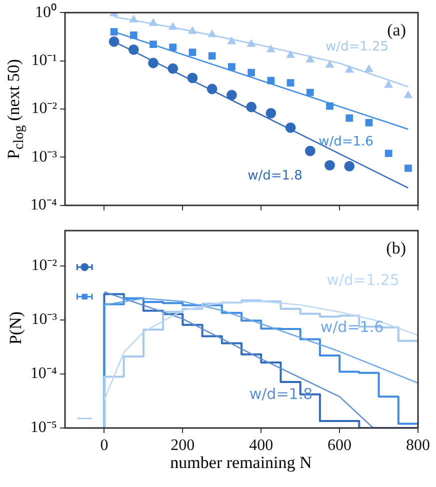  Describe the element at coordinates (43, 427) in the screenshot. I see `y-tick-label: 10⁻⁵` at that location.